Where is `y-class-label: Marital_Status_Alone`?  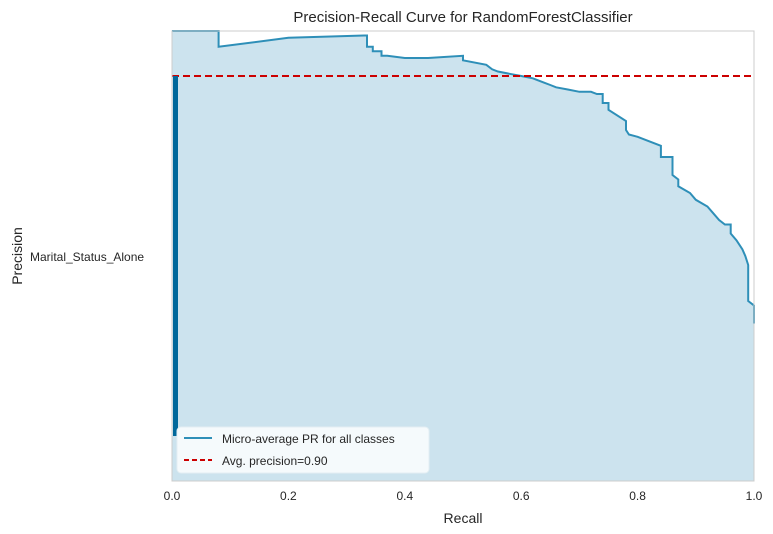
y-class-label: Marital_Status_Alone is located at coordinates (87, 257).